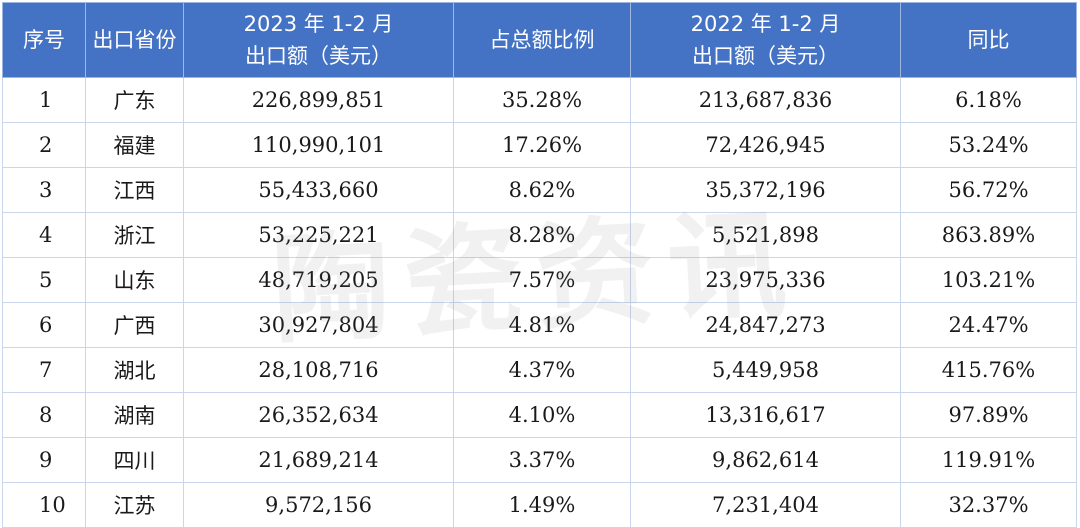 The height and width of the screenshot is (528, 1080). I want to click on header-seq: 序号, so click(44, 40).